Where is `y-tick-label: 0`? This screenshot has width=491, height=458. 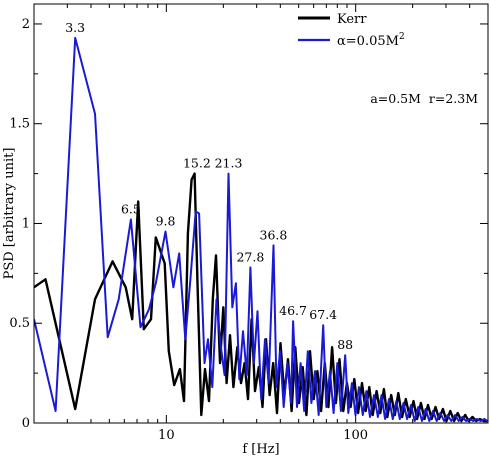
y-tick-label: 0 is located at coordinates (26, 423).